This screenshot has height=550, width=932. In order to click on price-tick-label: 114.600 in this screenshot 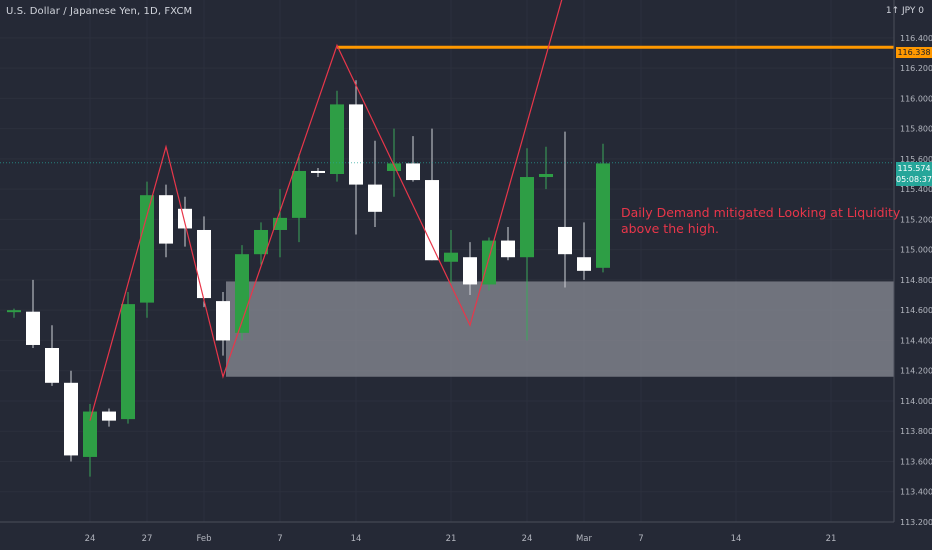, I will do `click(916, 310)`.